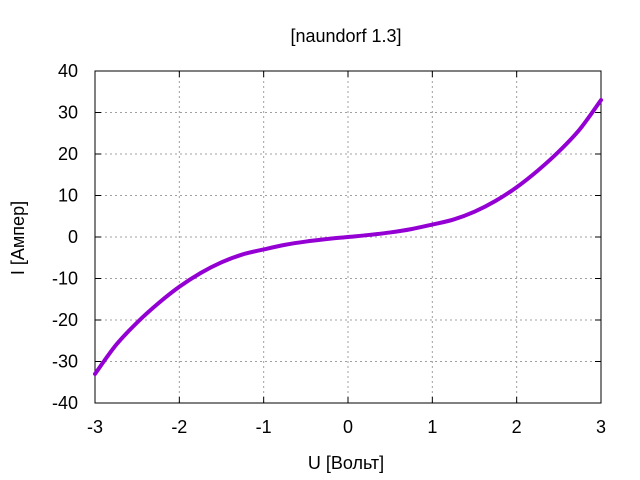  Describe the element at coordinates (601, 427) in the screenshot. I see `x-tick-label: 3` at that location.